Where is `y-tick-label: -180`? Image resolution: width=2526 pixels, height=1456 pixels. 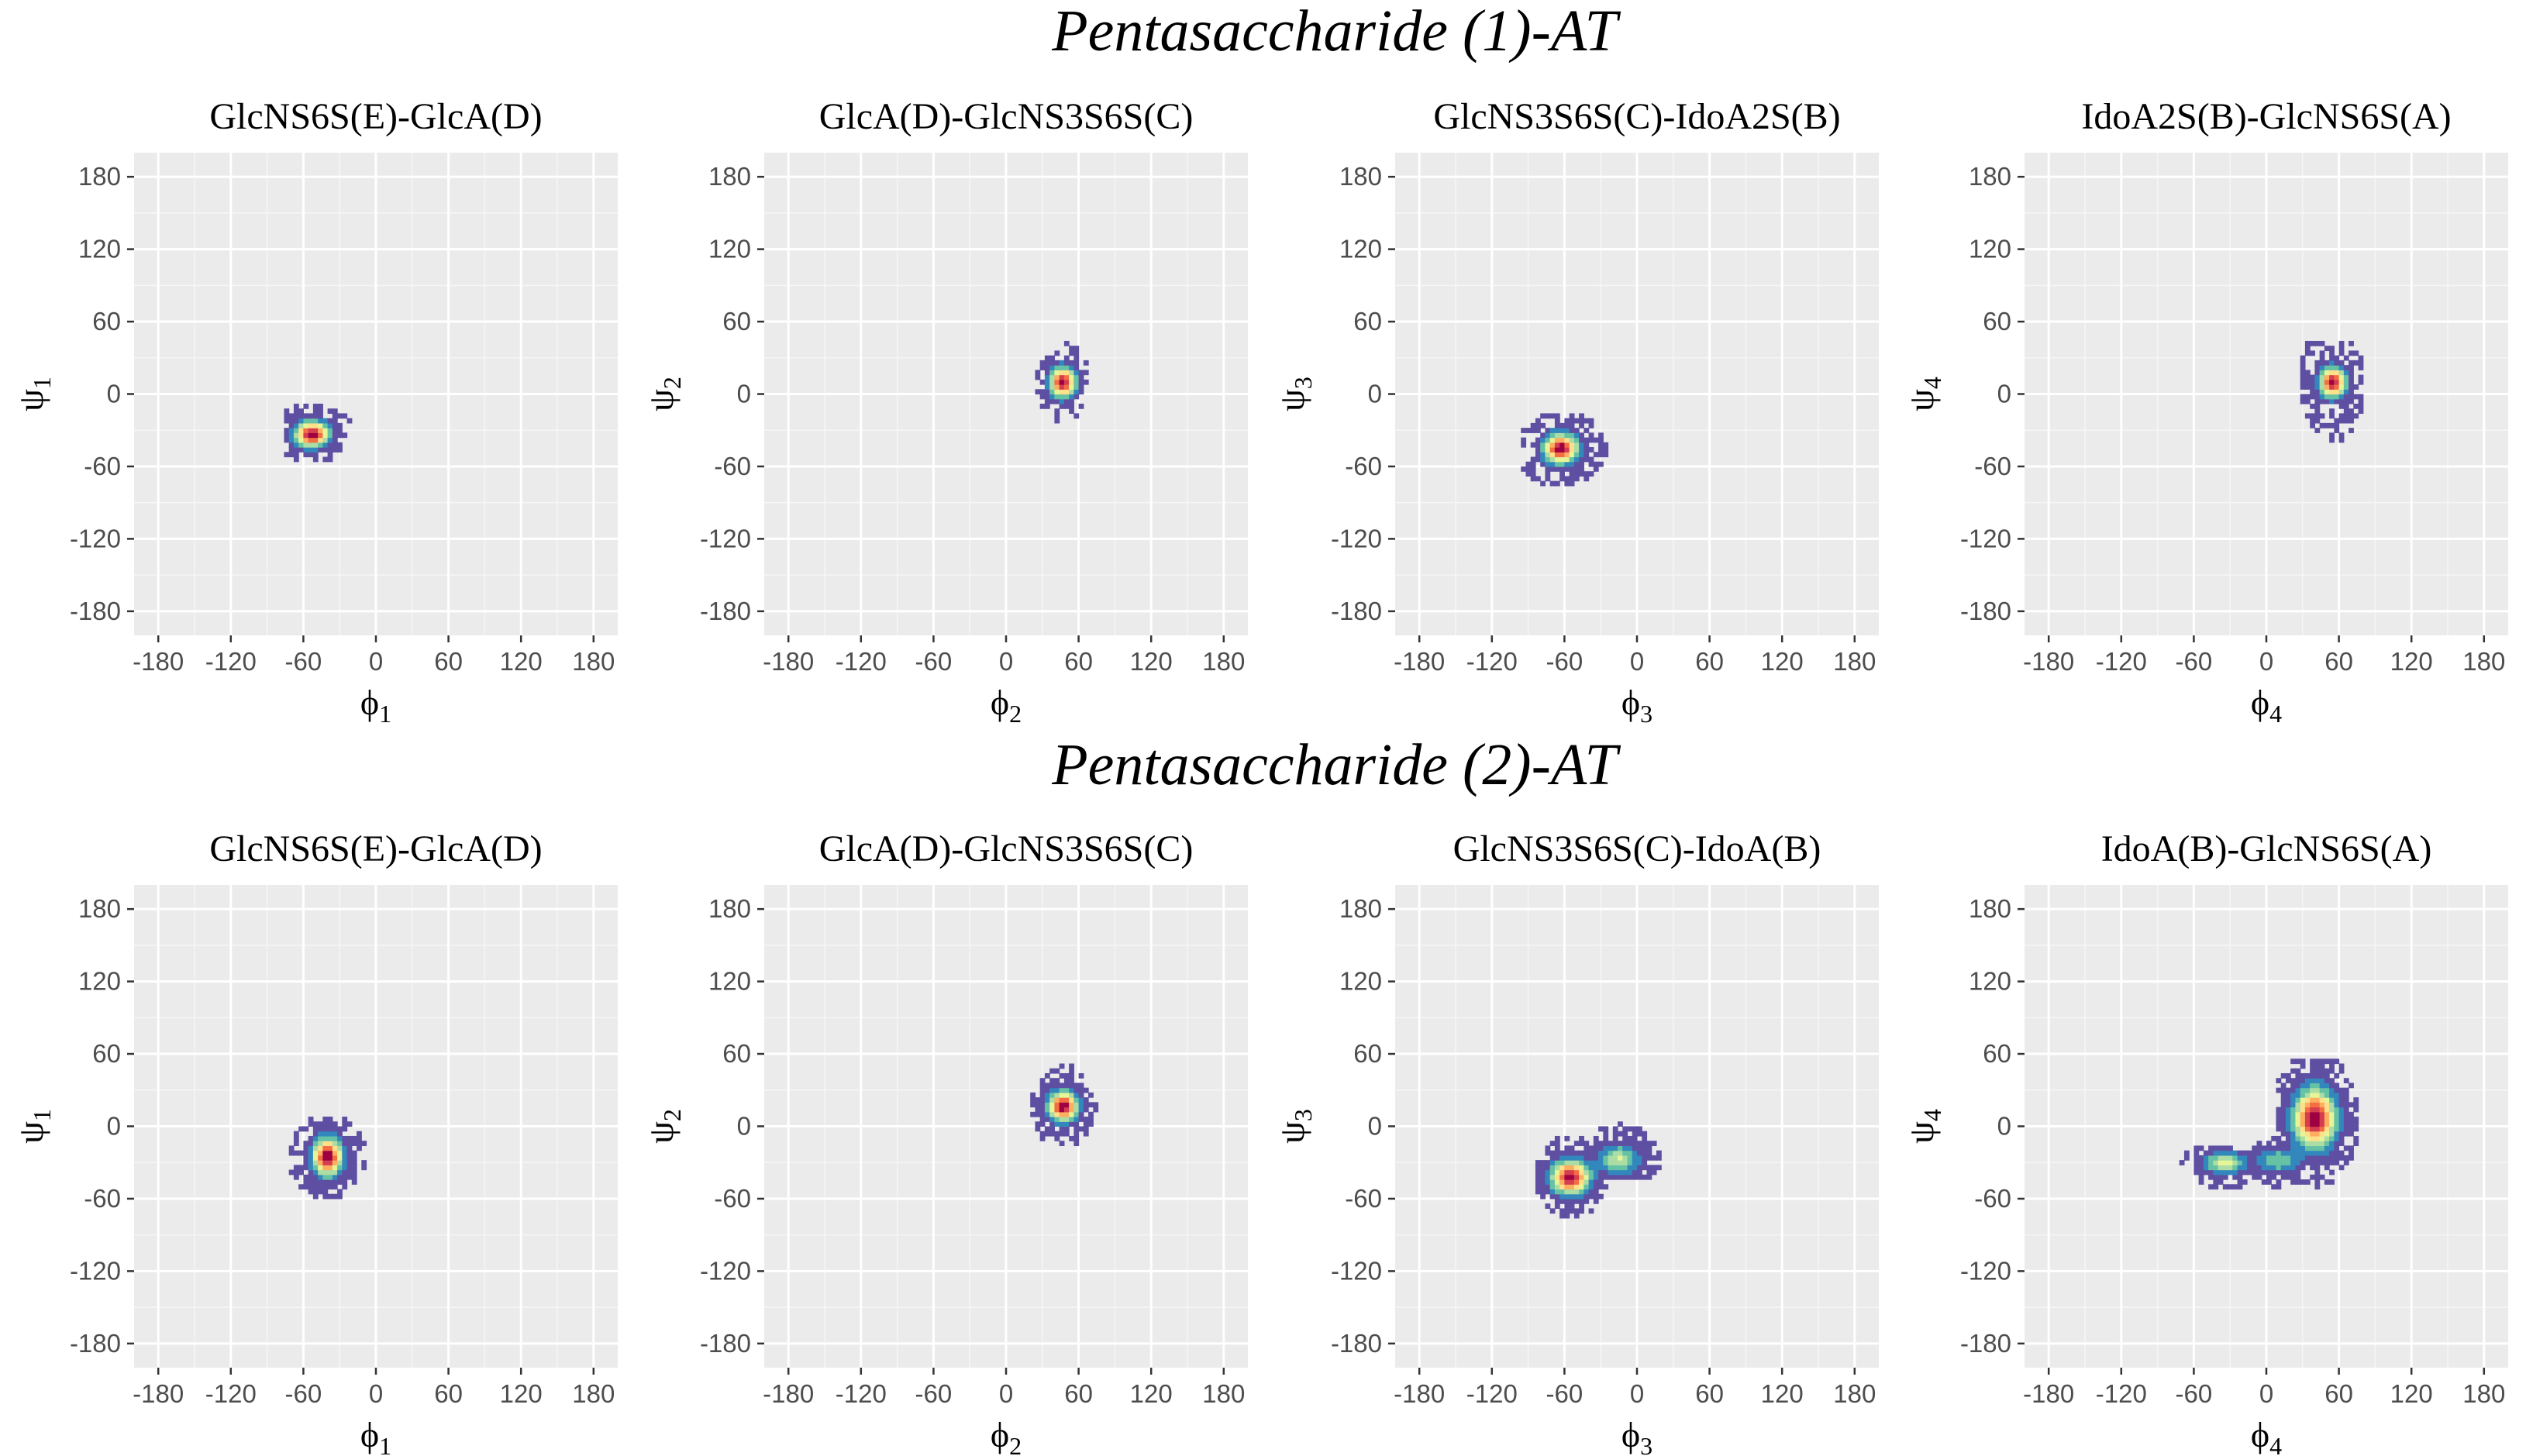
y-tick-label: -180 is located at coordinates (725, 611).